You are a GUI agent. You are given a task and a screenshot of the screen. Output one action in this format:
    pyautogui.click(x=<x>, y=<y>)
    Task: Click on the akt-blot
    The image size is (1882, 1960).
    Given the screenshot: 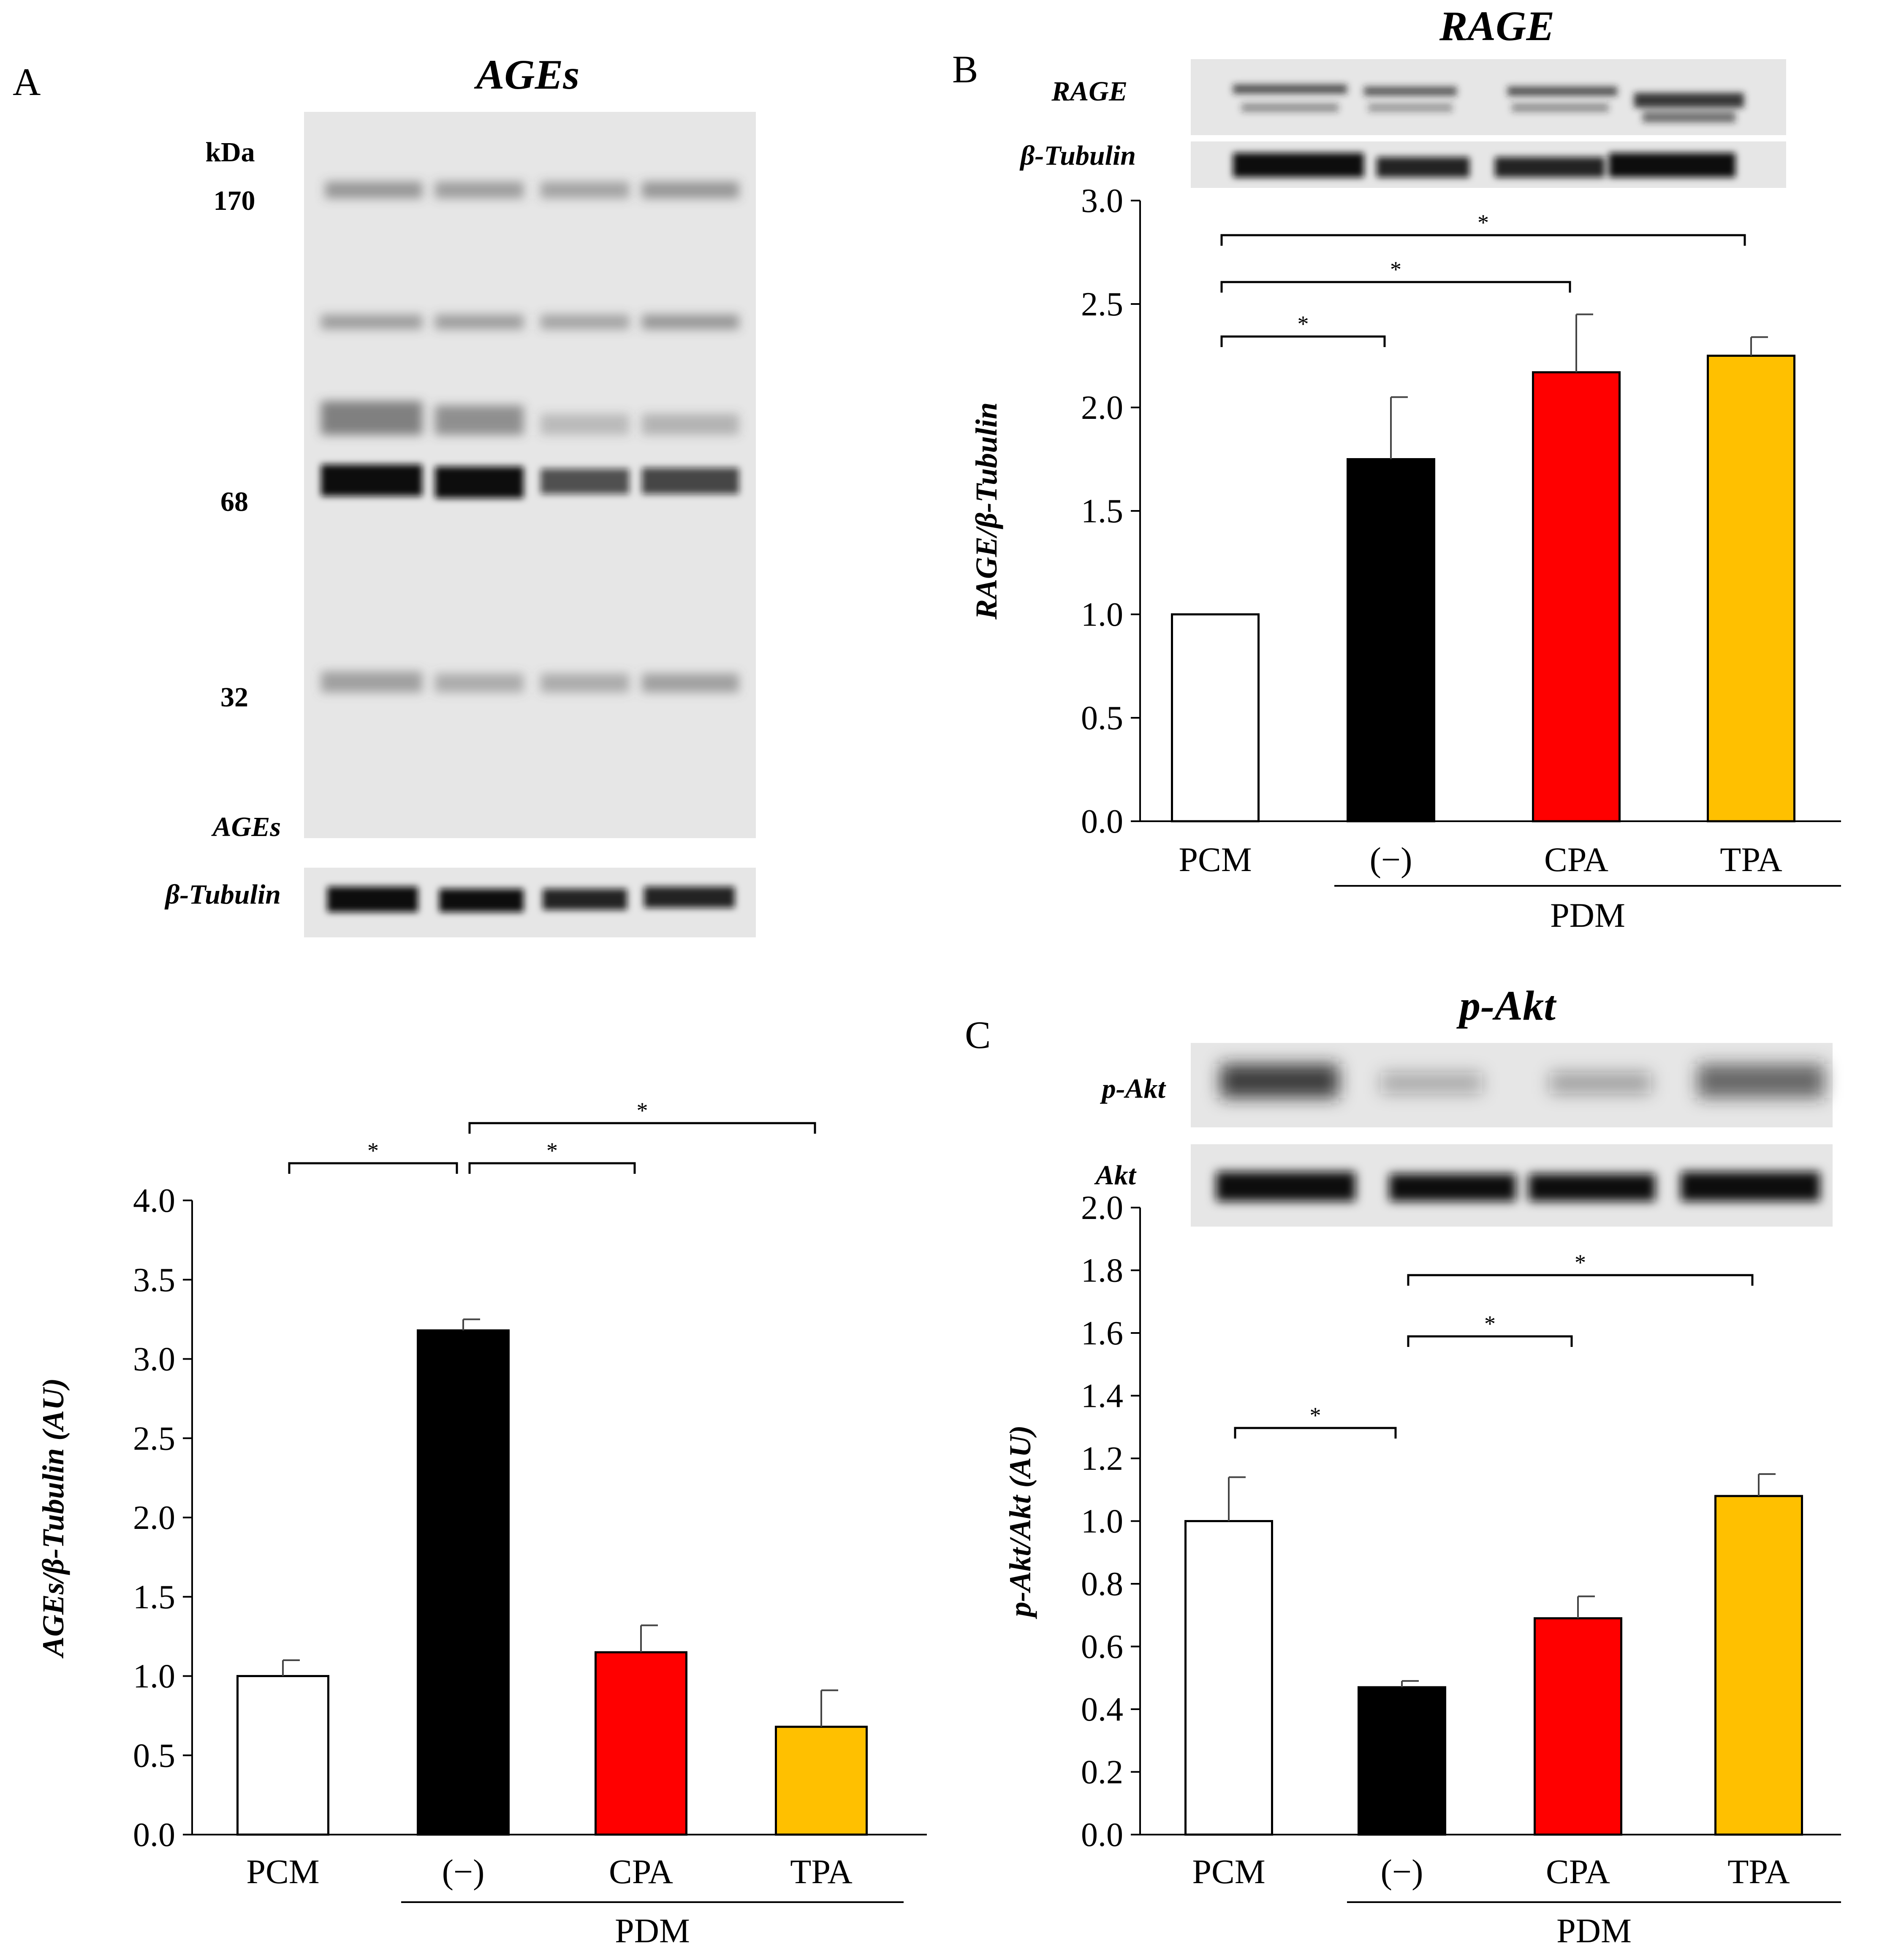 What is the action you would take?
    pyautogui.click(x=1512, y=1185)
    